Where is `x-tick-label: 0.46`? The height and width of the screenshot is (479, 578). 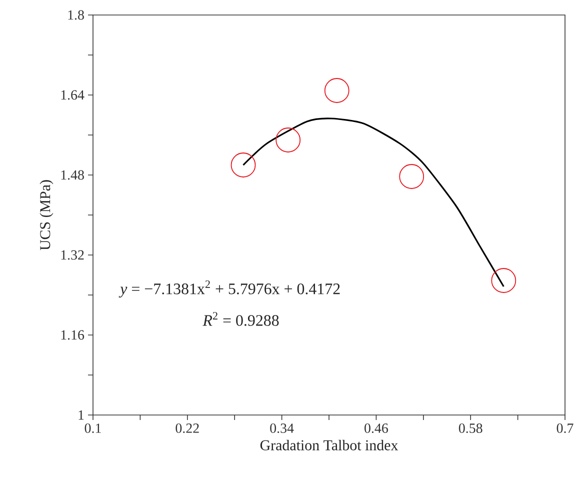 x-tick-label: 0.46 is located at coordinates (376, 428).